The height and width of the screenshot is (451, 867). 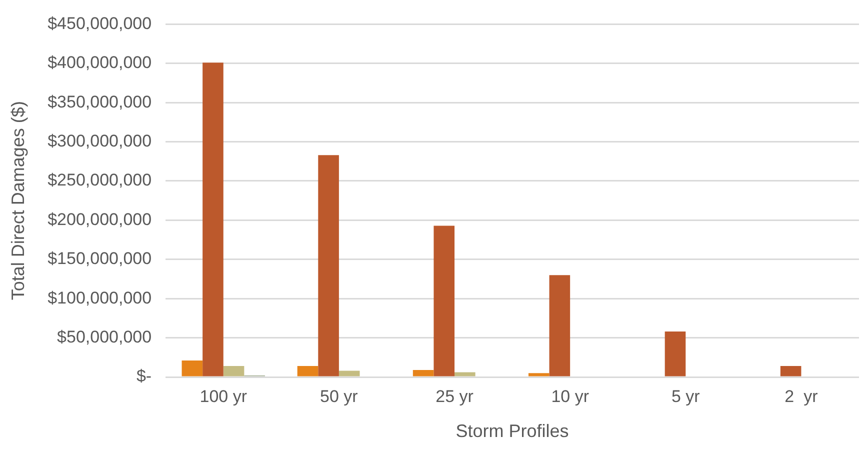 What do you see at coordinates (100, 298) in the screenshot?
I see `y-tick-label: $100,000,000` at bounding box center [100, 298].